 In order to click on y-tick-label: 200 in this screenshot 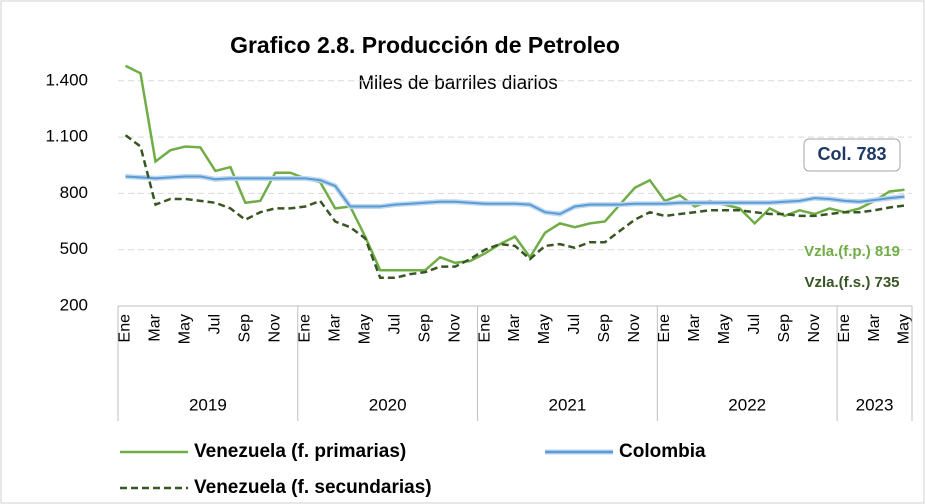, I will do `click(74, 304)`.